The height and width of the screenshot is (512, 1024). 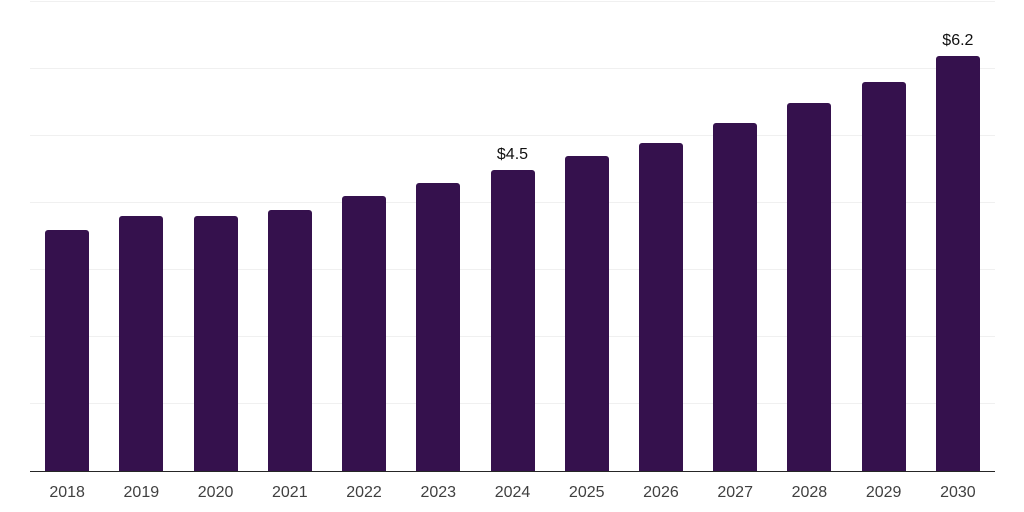 I want to click on data-label-2030: $6.2, so click(x=958, y=40).